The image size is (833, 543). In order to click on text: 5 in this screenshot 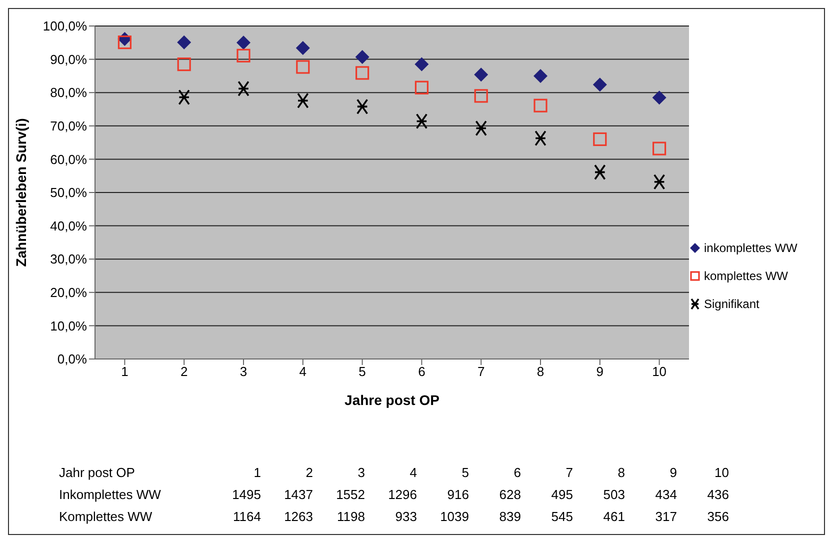, I will do `click(464, 472)`.